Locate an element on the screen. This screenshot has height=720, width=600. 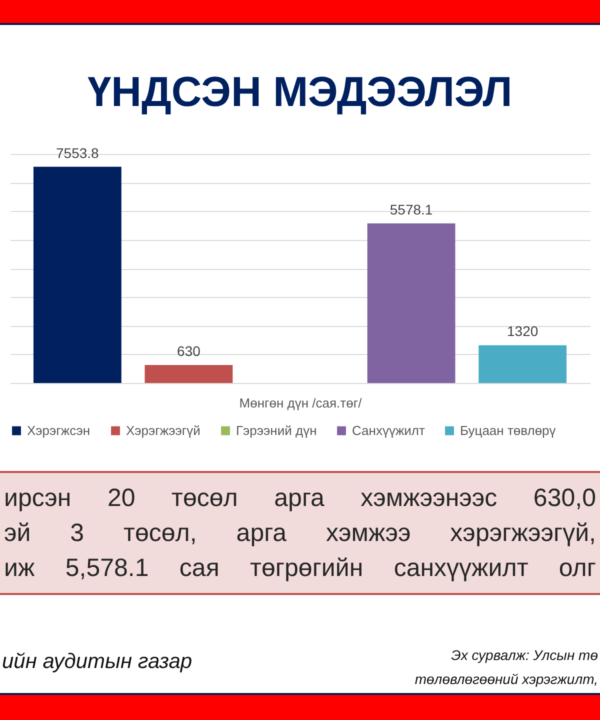
legend-label: Хэрэгжээгүй is located at coordinates (163, 430).